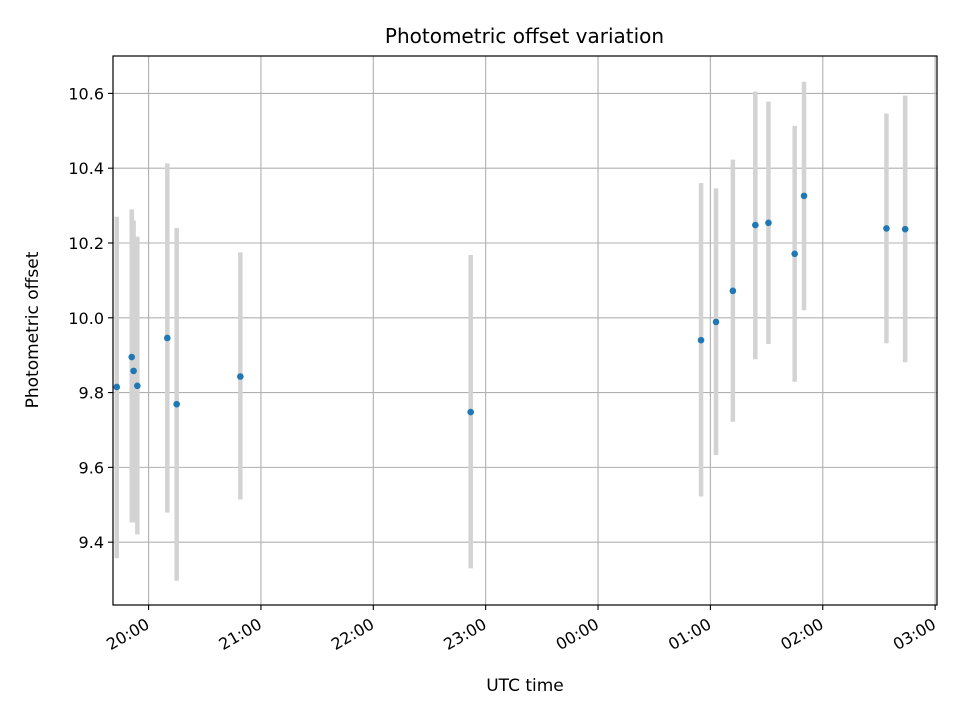 Image resolution: width=960 pixels, height=720 pixels. What do you see at coordinates (521, 629) in the screenshot?
I see `x-axis-ticks: 20:00 21:00 22:00 23:00 00:00 01:00 02:00 03:00` at bounding box center [521, 629].